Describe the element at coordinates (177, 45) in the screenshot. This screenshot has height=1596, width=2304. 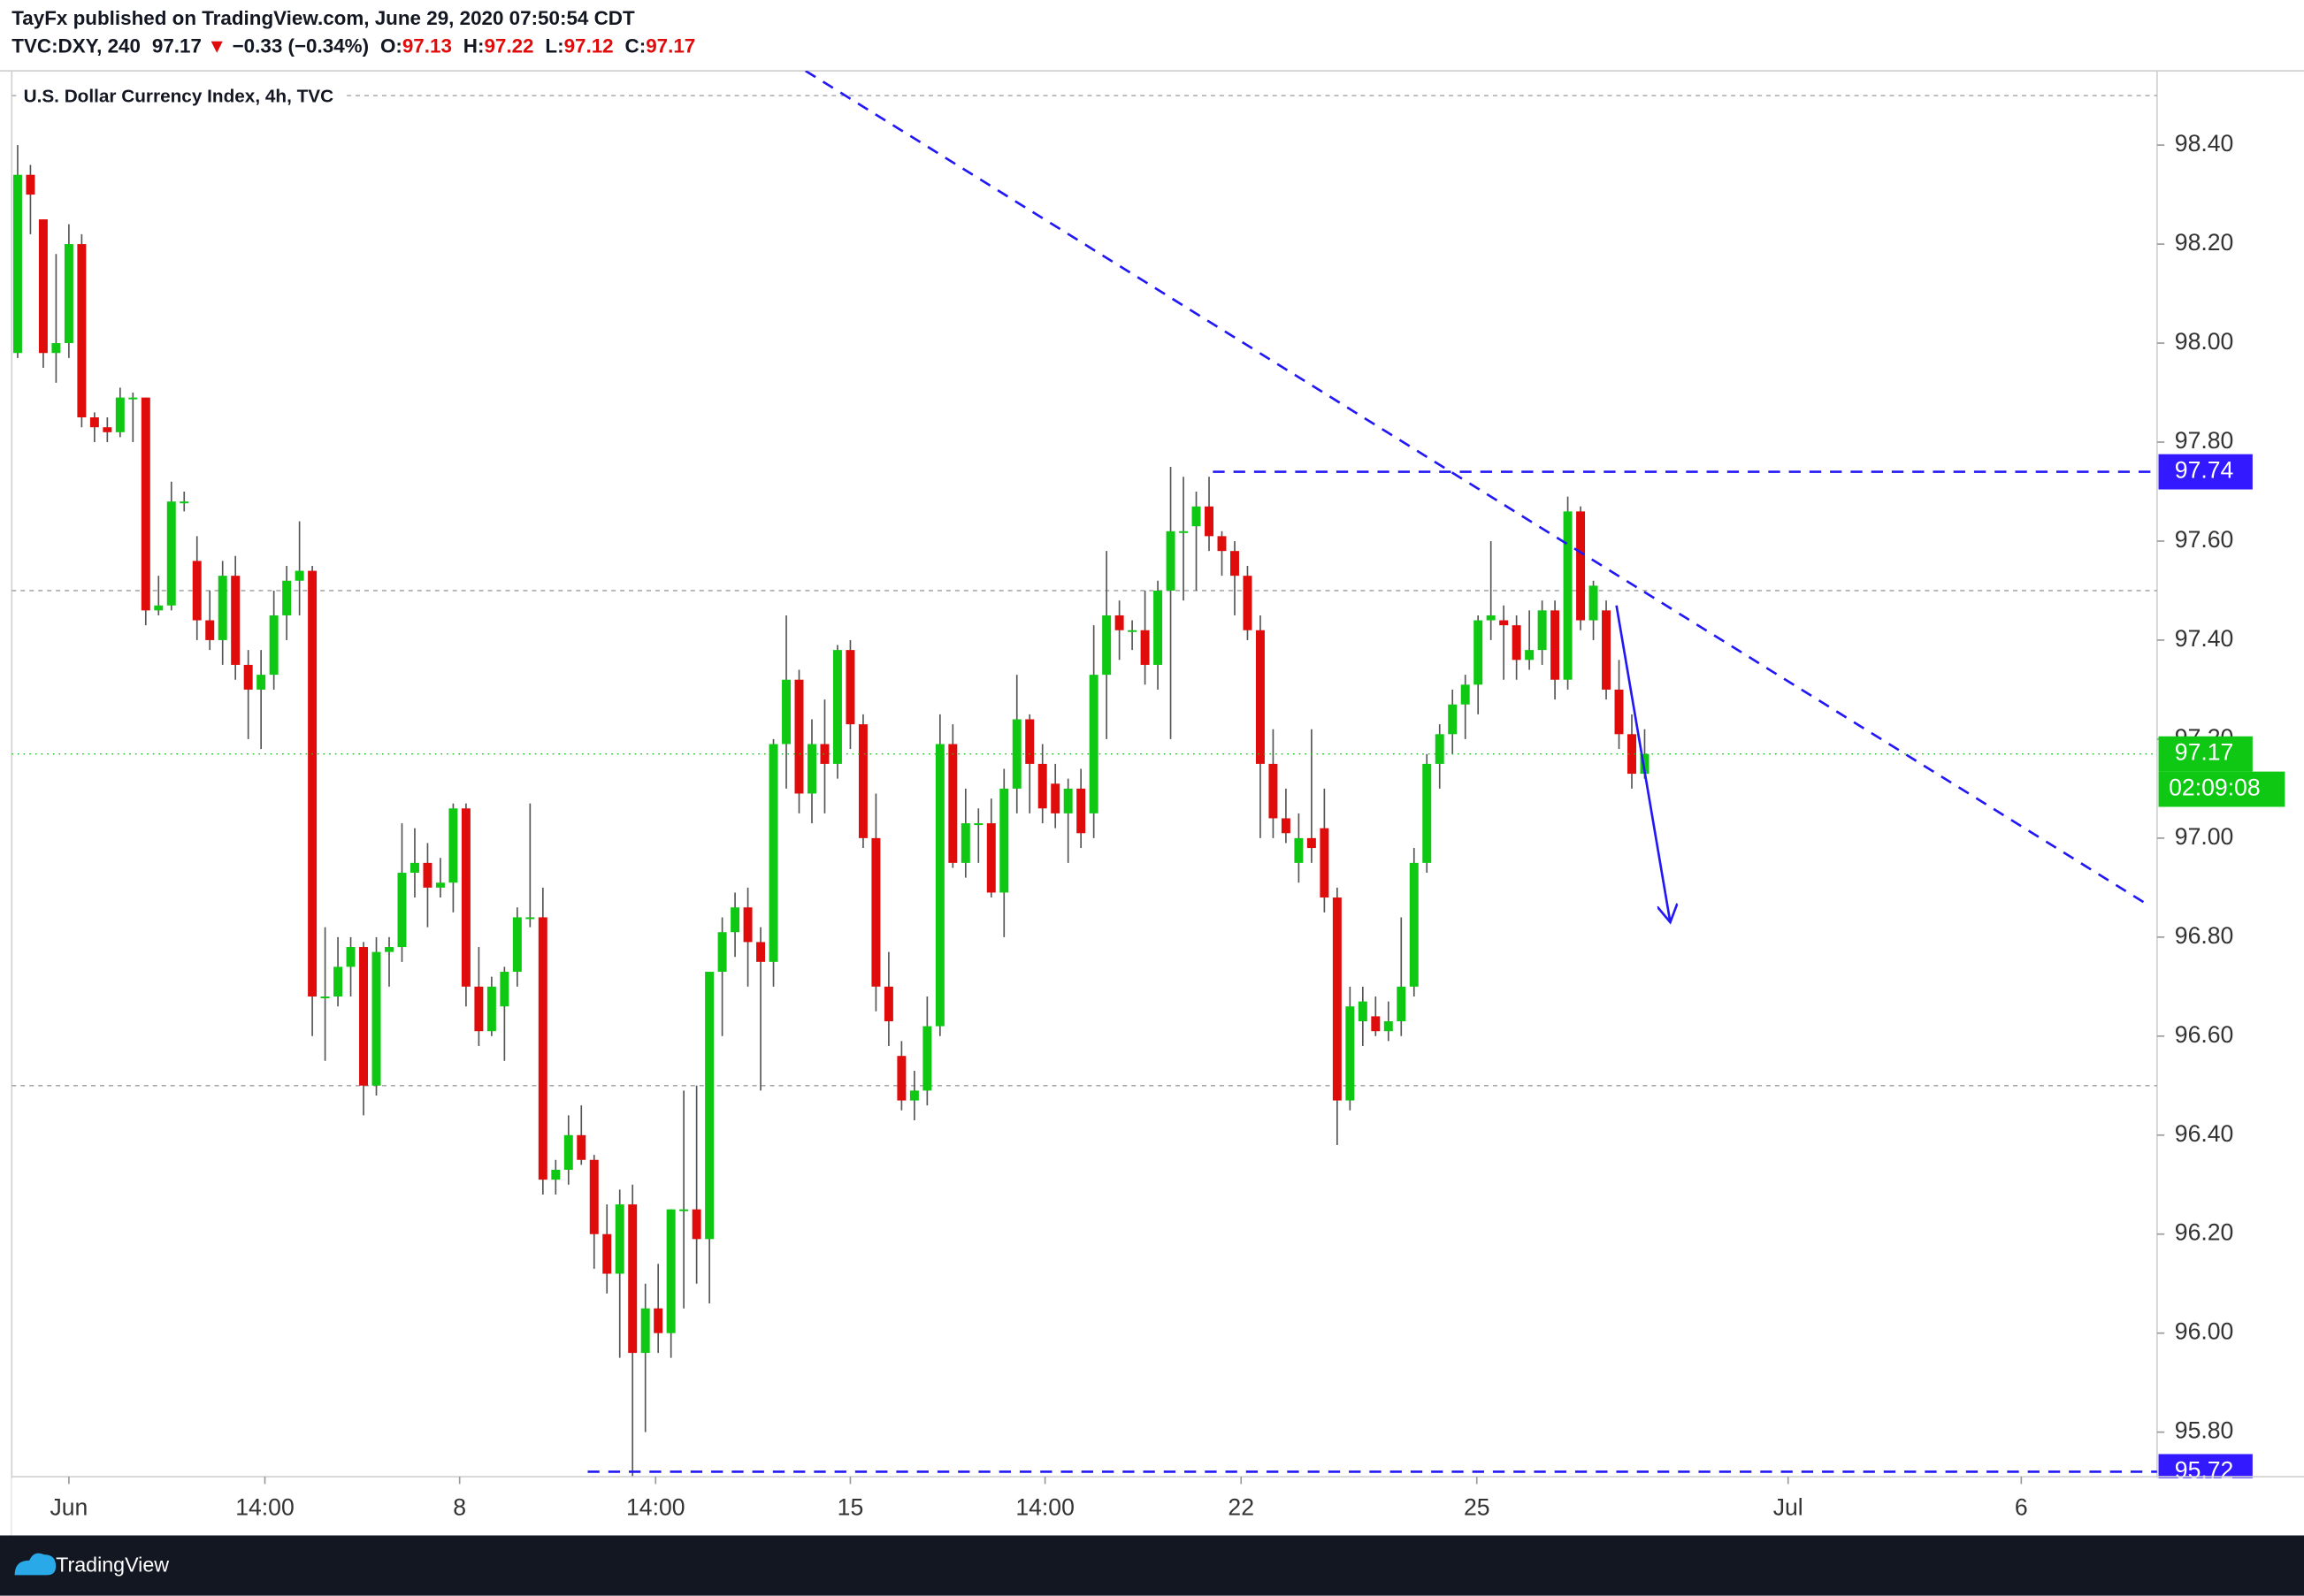
I see `last-price: 97.17` at that location.